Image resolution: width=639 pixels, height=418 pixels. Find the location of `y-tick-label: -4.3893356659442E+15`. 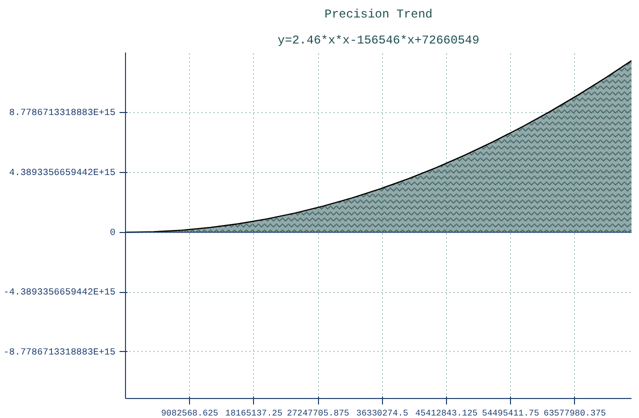

y-tick-label: -4.3893356659442E+15 is located at coordinates (60, 292).